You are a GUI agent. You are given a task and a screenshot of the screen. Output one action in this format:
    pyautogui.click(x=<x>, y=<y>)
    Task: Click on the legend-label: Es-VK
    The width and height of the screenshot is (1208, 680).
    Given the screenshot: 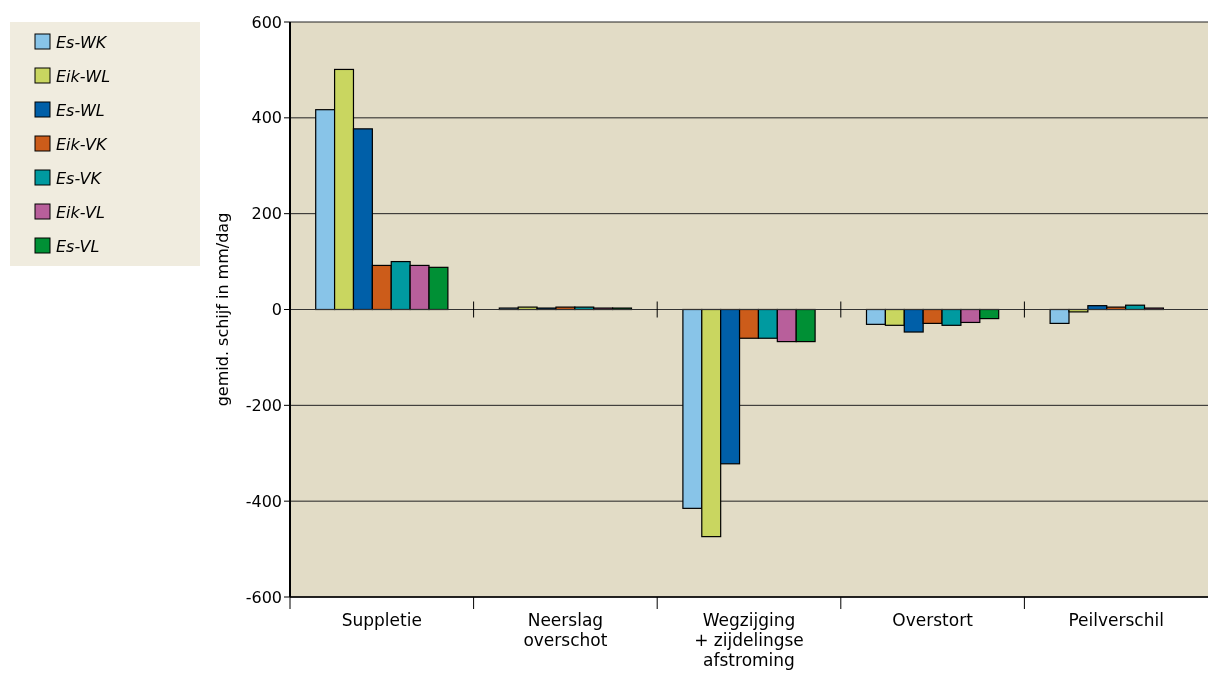 What is the action you would take?
    pyautogui.click(x=79, y=178)
    